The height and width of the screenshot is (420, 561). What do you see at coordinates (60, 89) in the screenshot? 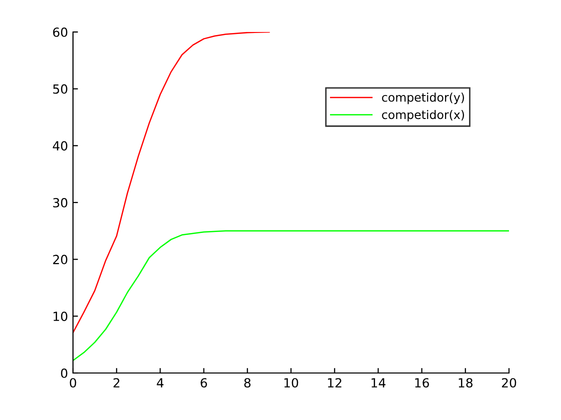
I see `y-tick-label: 50` at bounding box center [60, 89].